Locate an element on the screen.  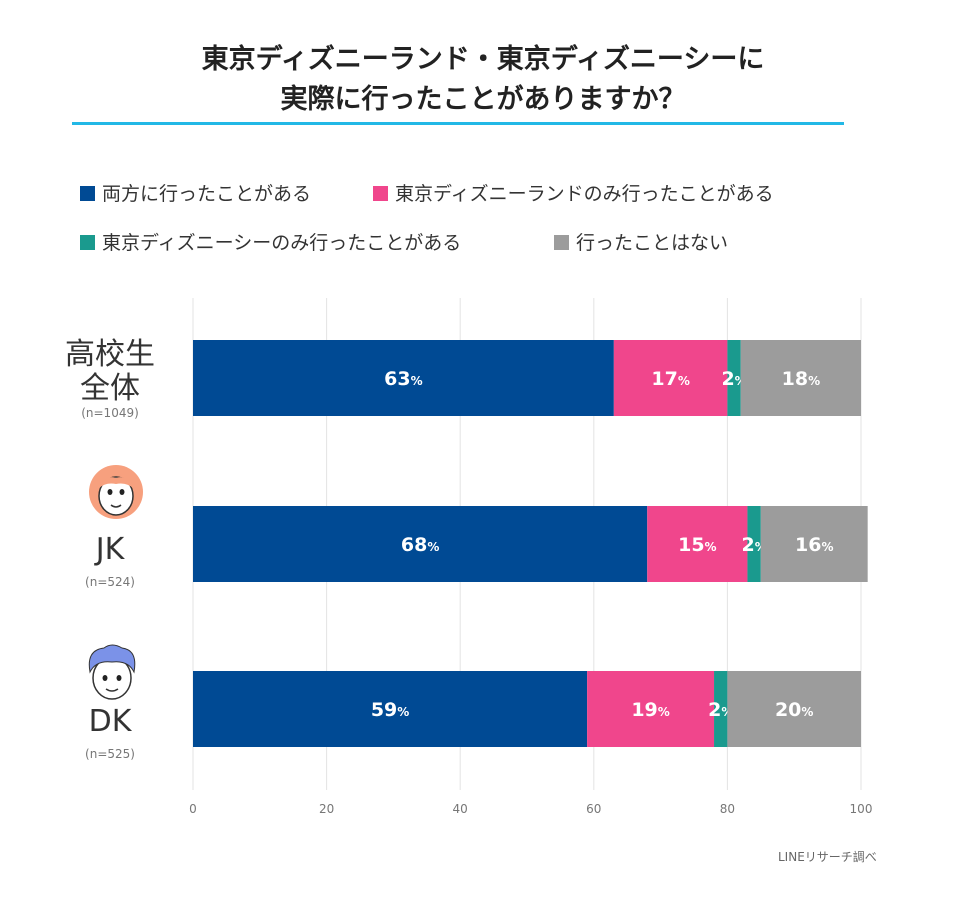
row-label-all: 高校生 全体 (n=1049) is located at coordinates (110, 379).